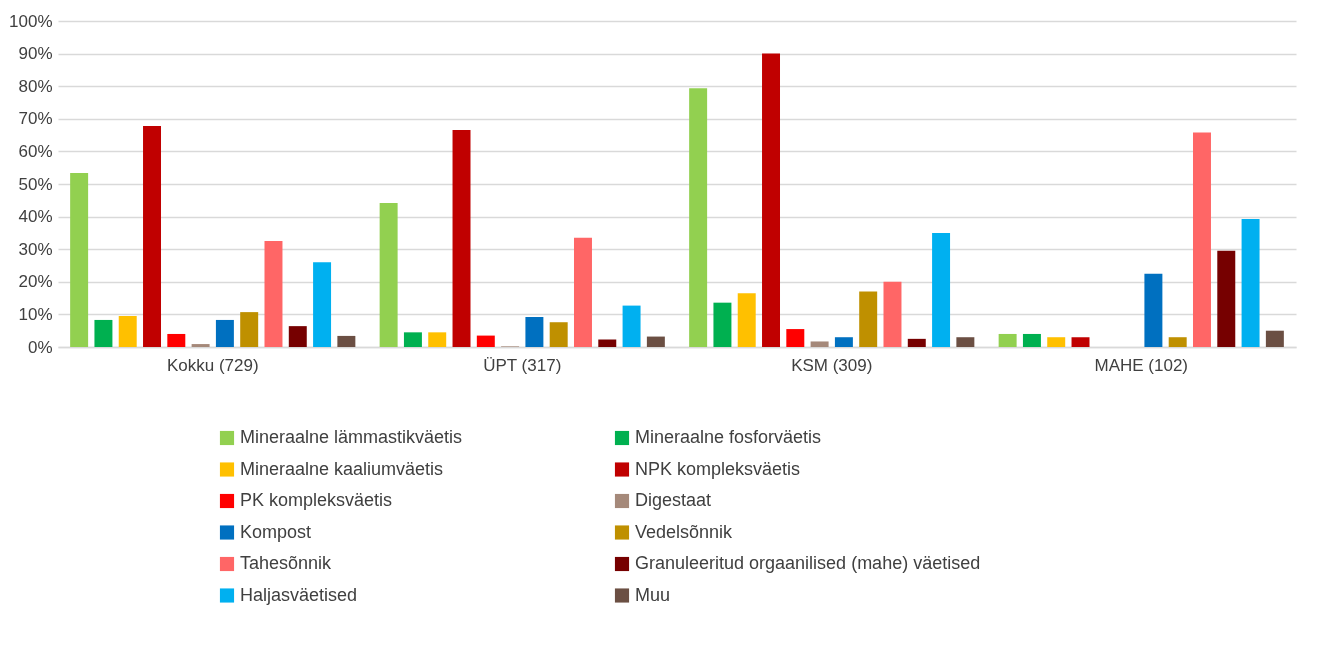  Describe the element at coordinates (212, 365) in the screenshot. I see `x-tick-label: Kokku (729)` at that location.